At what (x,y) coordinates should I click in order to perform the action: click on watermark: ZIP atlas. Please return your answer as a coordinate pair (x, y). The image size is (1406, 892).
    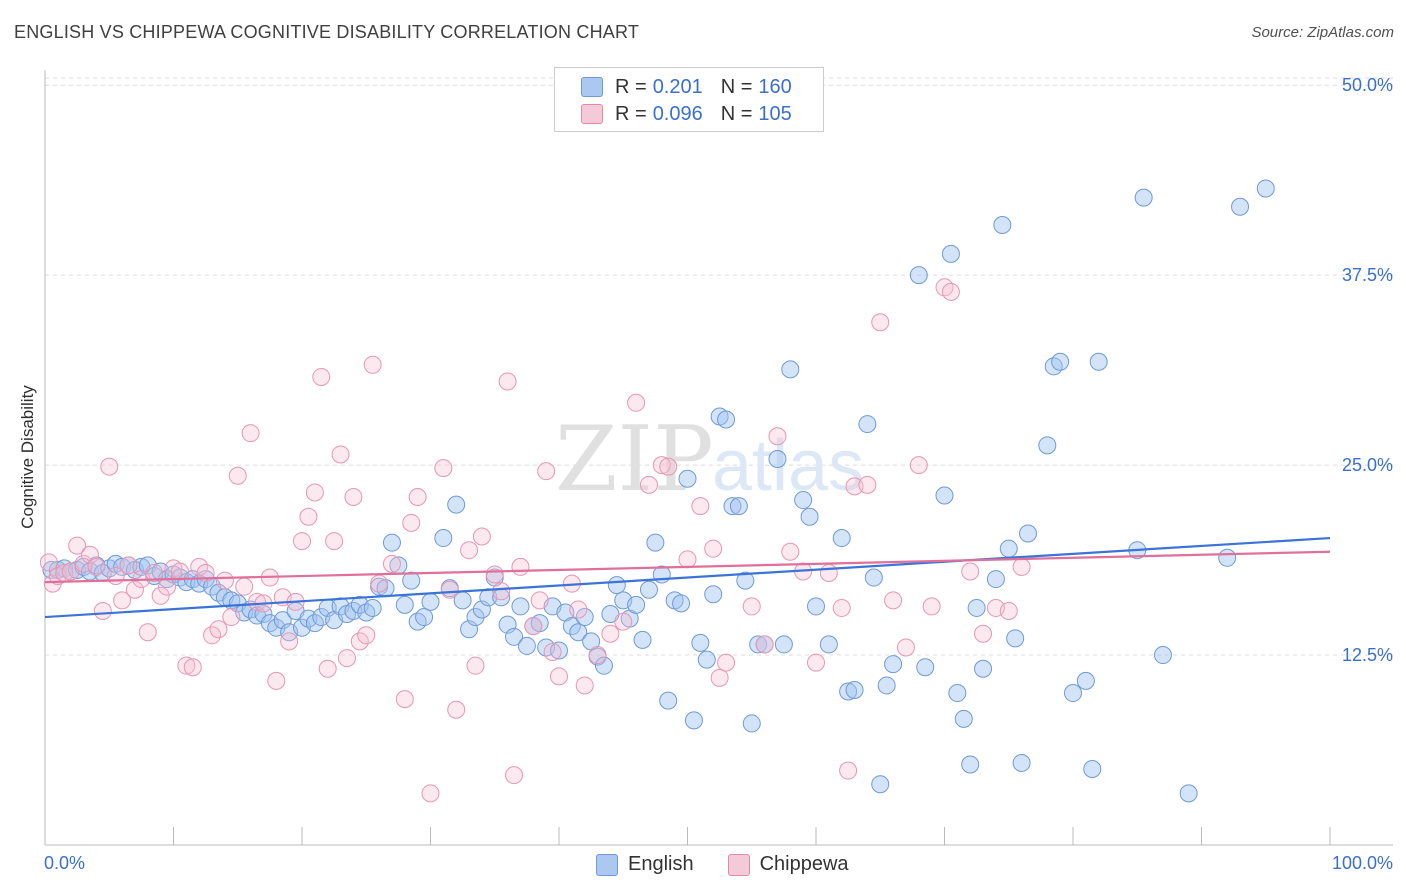
    Looking at the image, I should click on (709, 459).